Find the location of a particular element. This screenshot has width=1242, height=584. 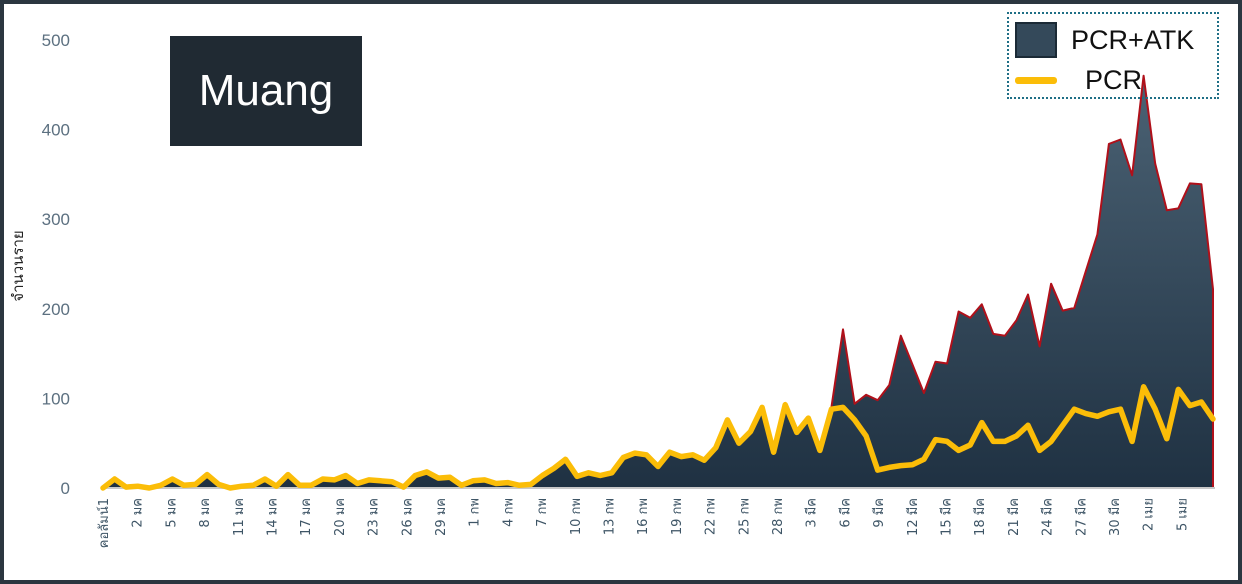

x-tick-label: 24 มีค is located at coordinates (1048, 517).